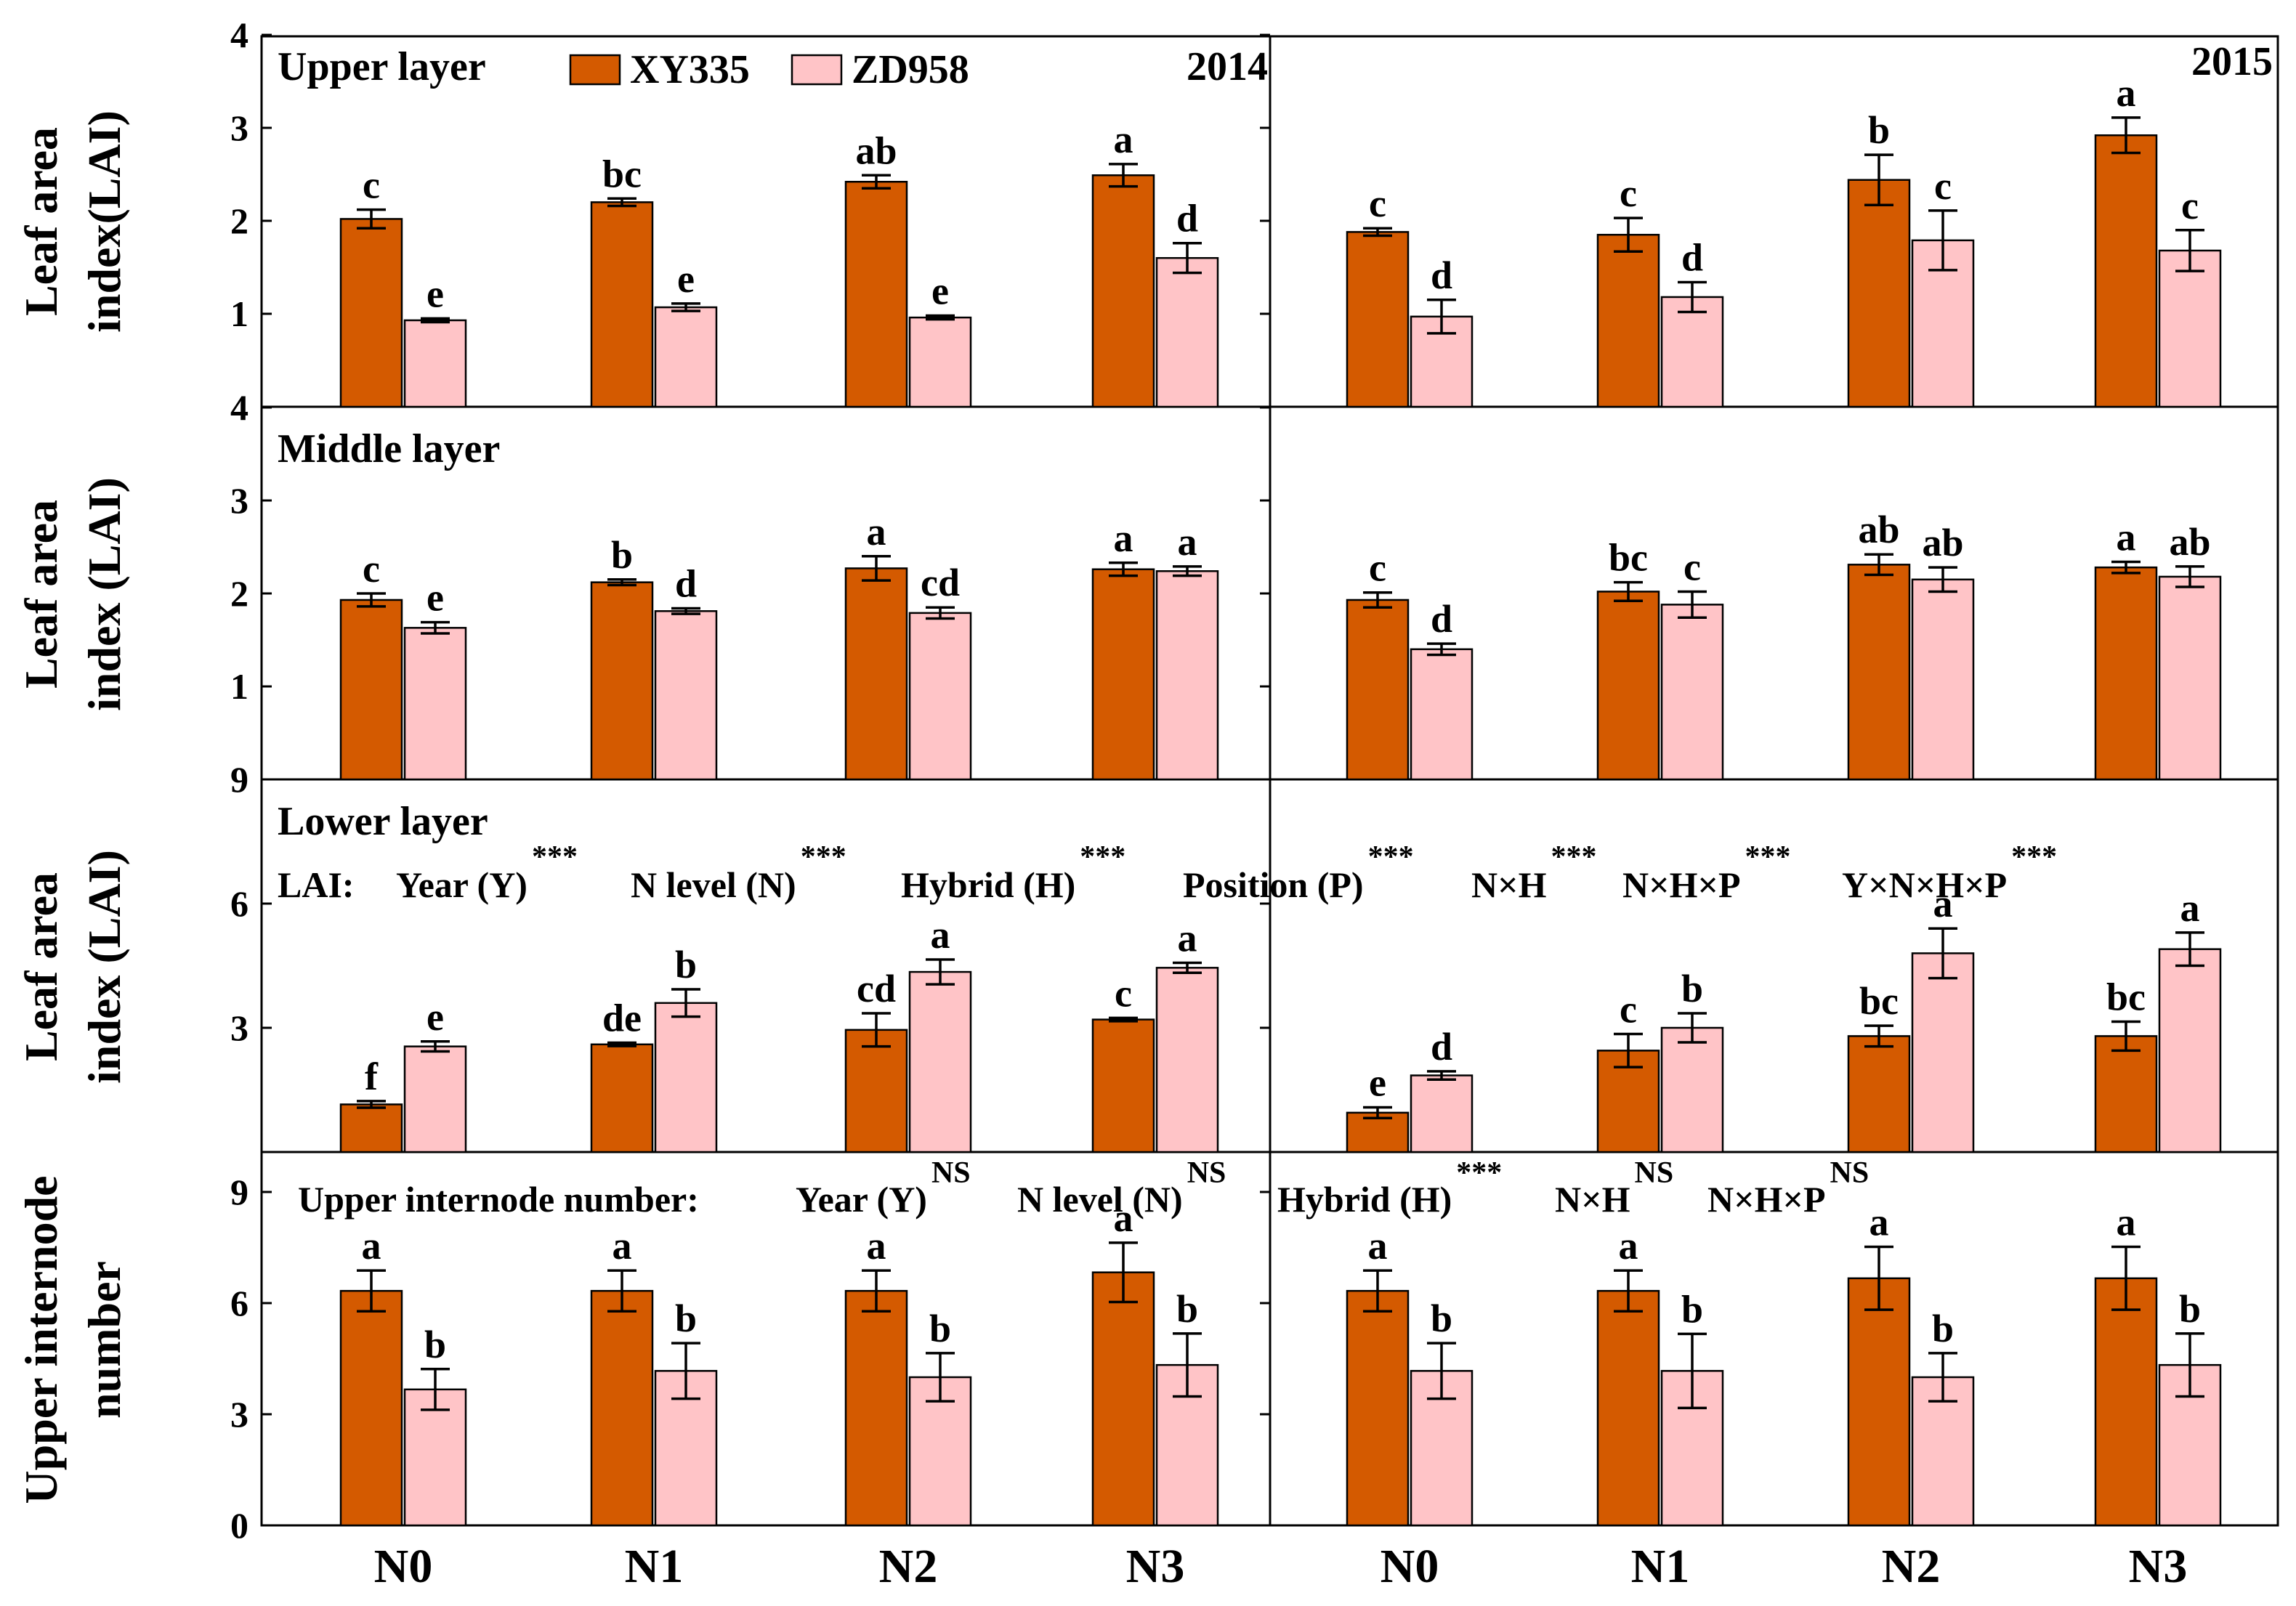 Image resolution: width=2296 pixels, height=1606 pixels. What do you see at coordinates (104, 221) in the screenshot?
I see `y-axis-title: index(LAI)` at bounding box center [104, 221].